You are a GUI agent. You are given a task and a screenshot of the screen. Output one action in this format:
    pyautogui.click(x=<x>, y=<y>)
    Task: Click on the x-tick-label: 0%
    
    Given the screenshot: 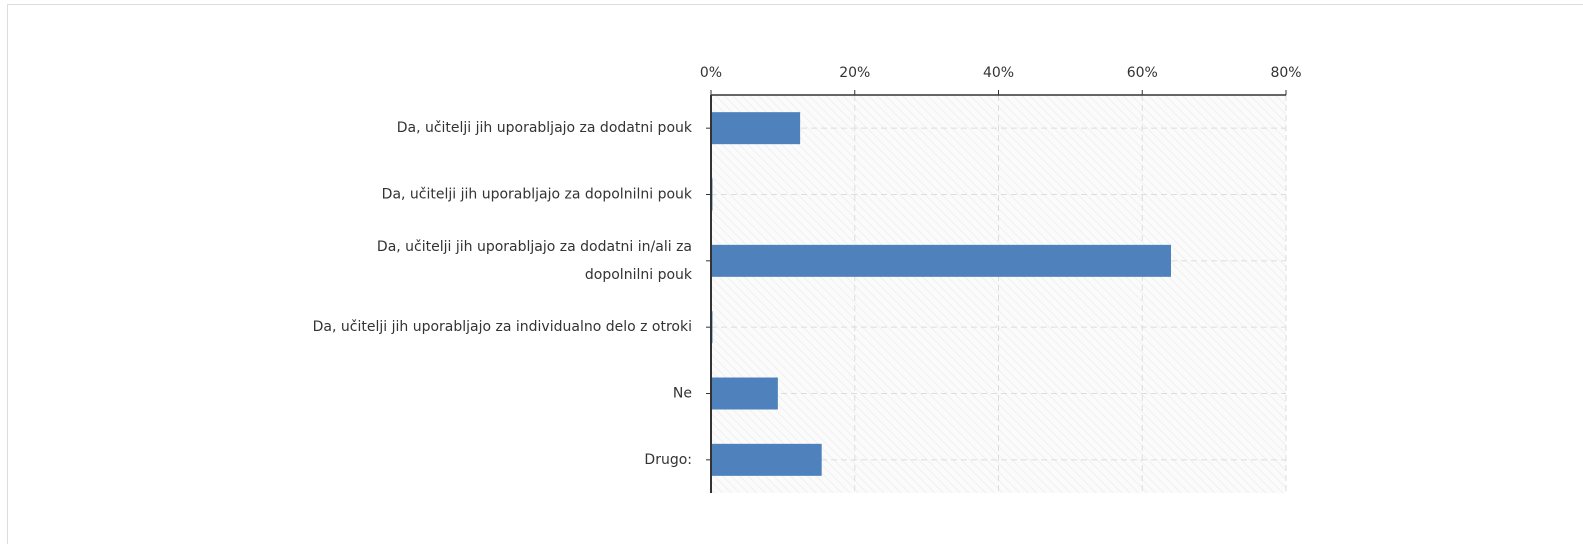 What is the action you would take?
    pyautogui.click(x=711, y=73)
    